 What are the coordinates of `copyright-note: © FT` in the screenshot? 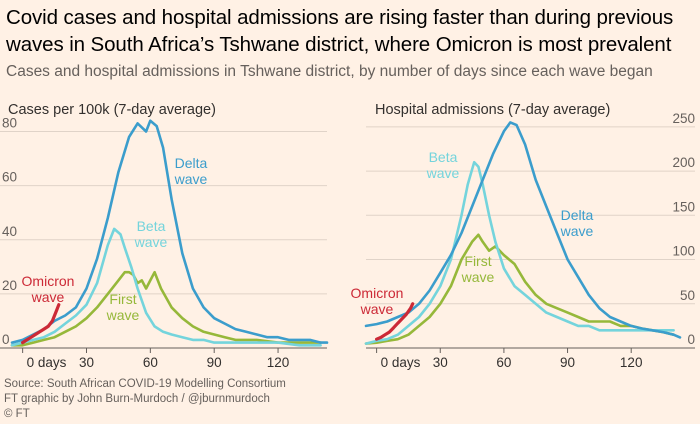 It's located at (17, 414).